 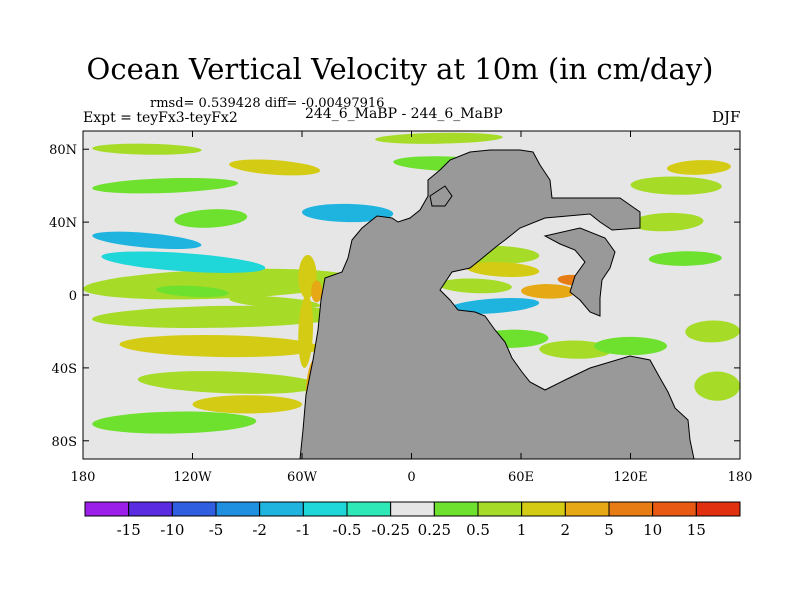 I want to click on colorbar-label: -5, so click(x=216, y=530).